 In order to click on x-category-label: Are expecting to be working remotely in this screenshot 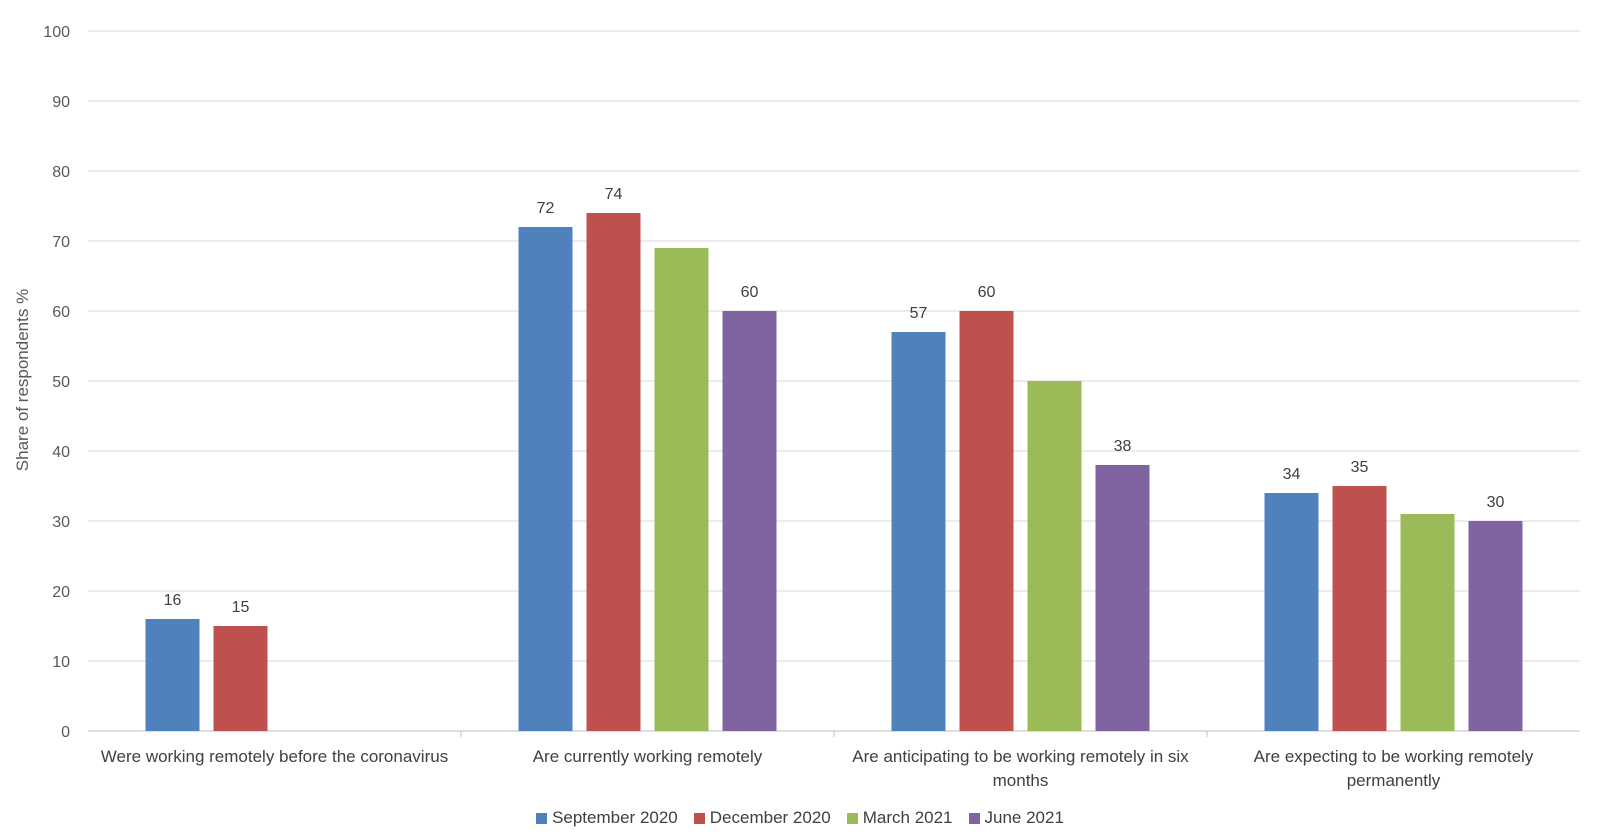, I will do `click(1394, 756)`.